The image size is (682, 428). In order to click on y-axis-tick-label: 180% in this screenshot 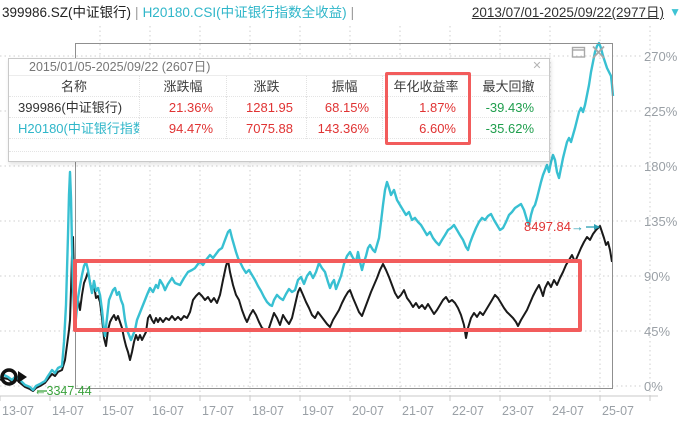, I will do `click(661, 166)`.